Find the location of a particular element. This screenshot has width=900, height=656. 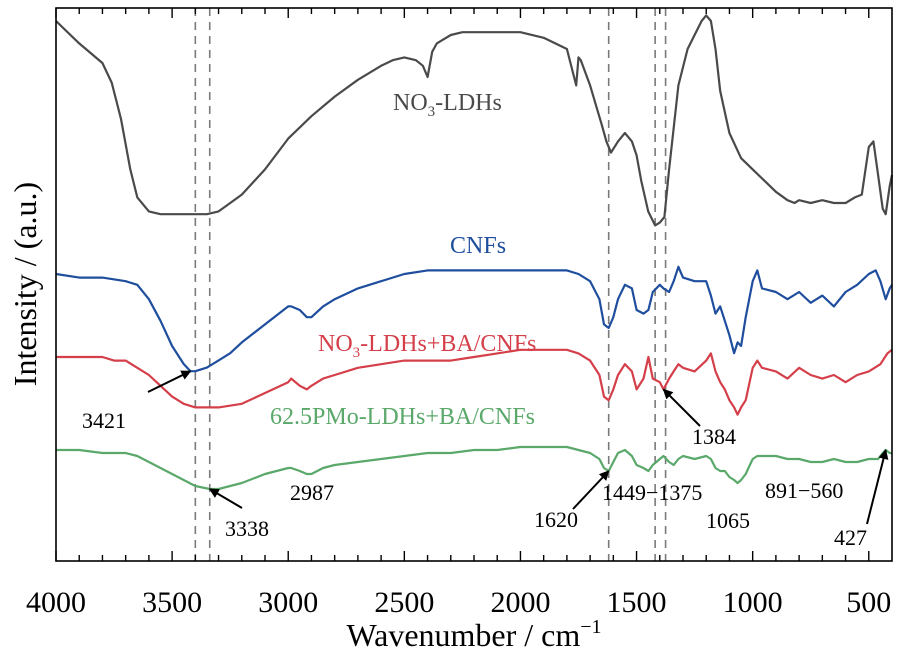

peak-label-1065: 1065 is located at coordinates (728, 520).